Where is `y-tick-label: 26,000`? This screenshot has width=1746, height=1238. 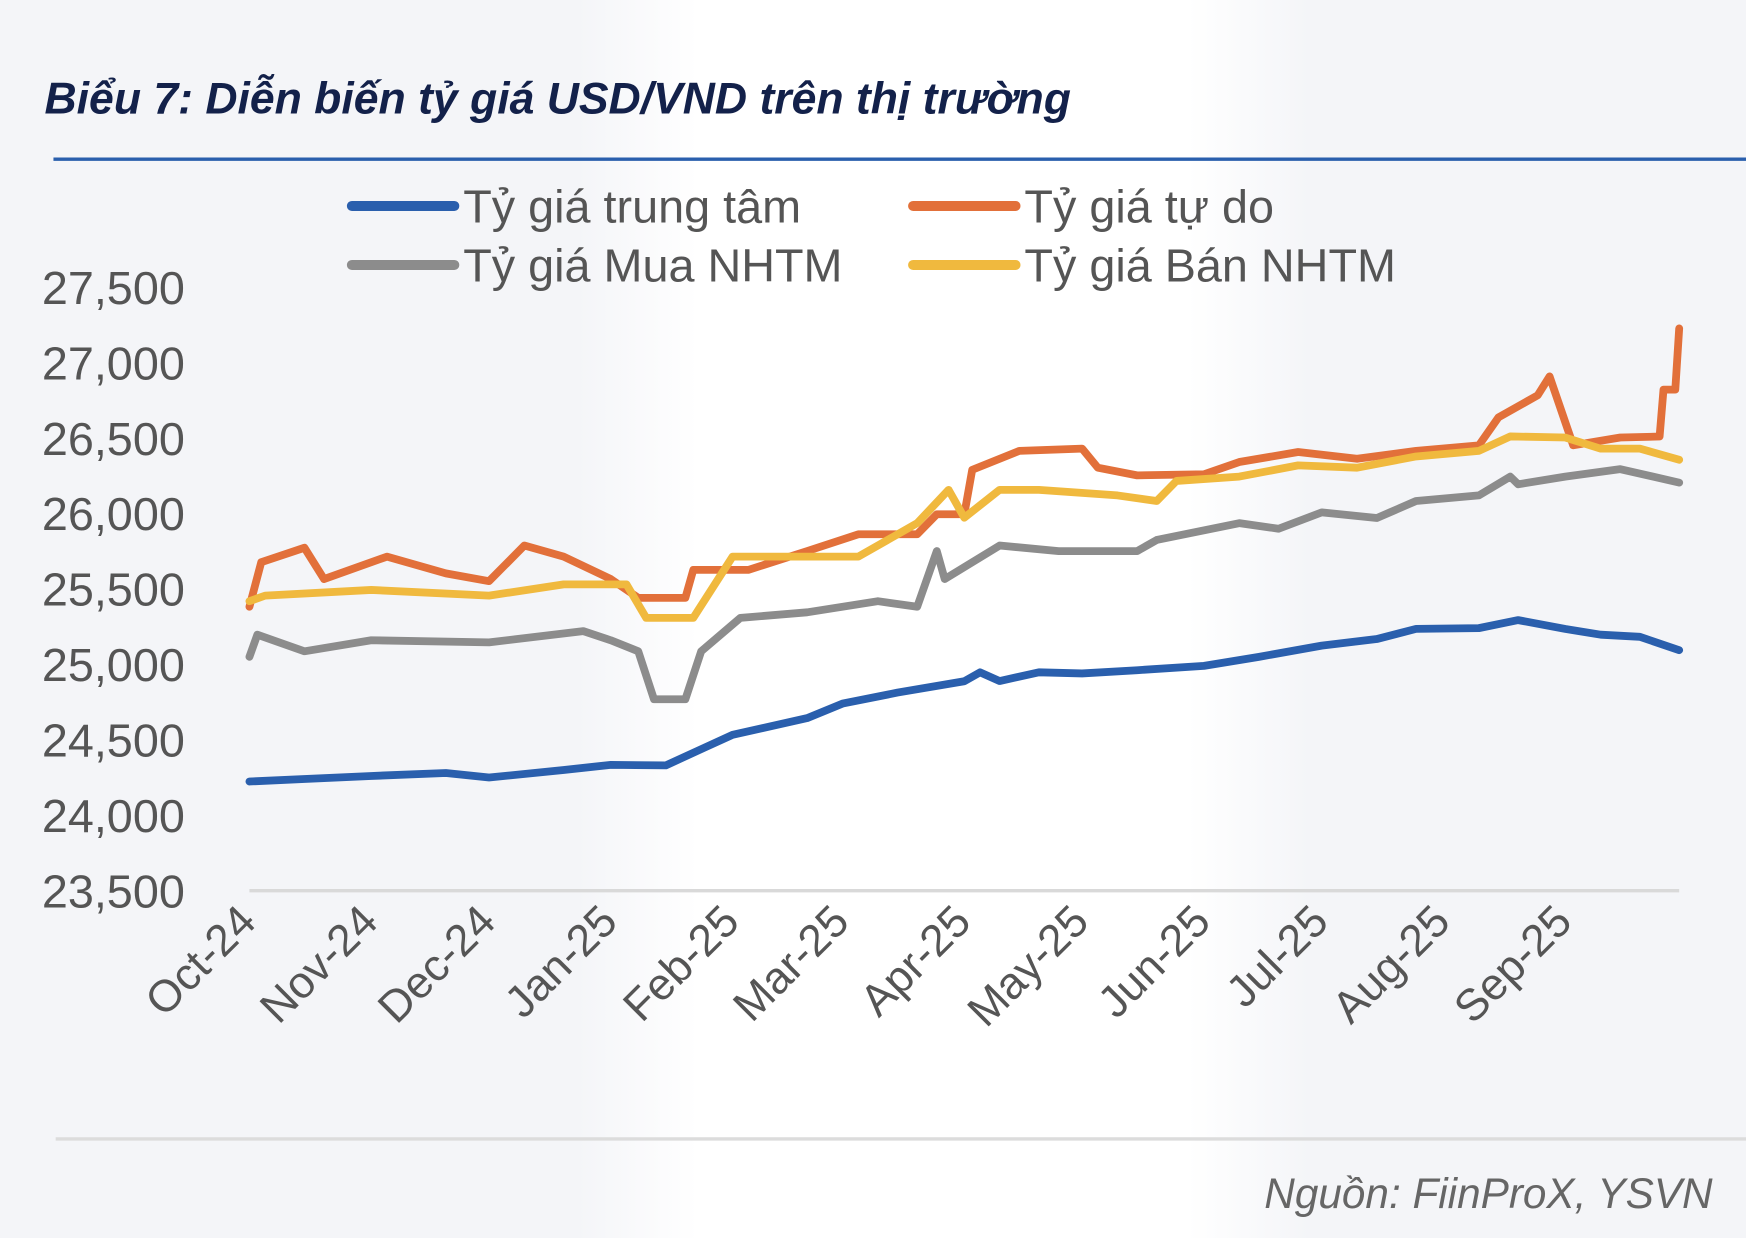
y-tick-label: 26,000 is located at coordinates (113, 514).